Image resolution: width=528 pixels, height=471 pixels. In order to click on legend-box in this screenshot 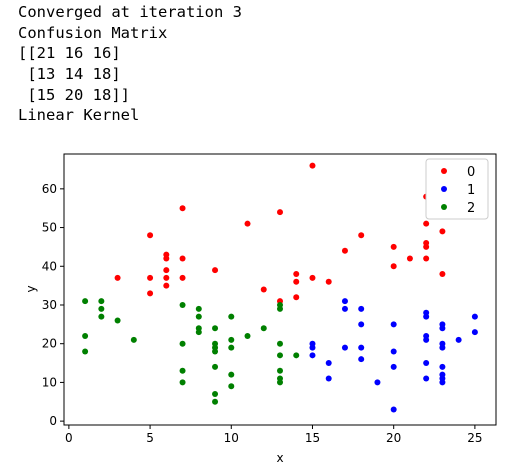, I will do `click(457, 189)`.